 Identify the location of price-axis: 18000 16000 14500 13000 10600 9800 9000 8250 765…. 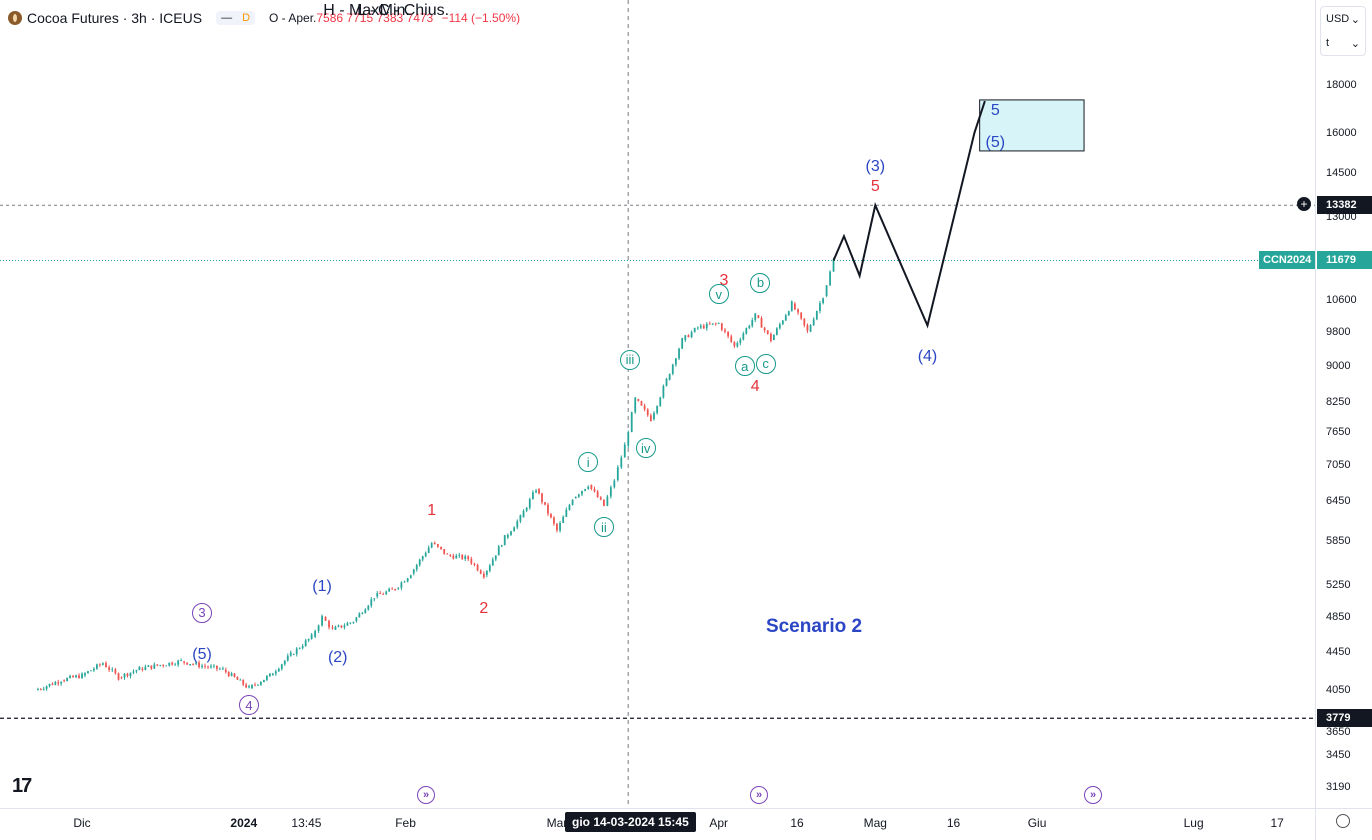
(1343, 404).